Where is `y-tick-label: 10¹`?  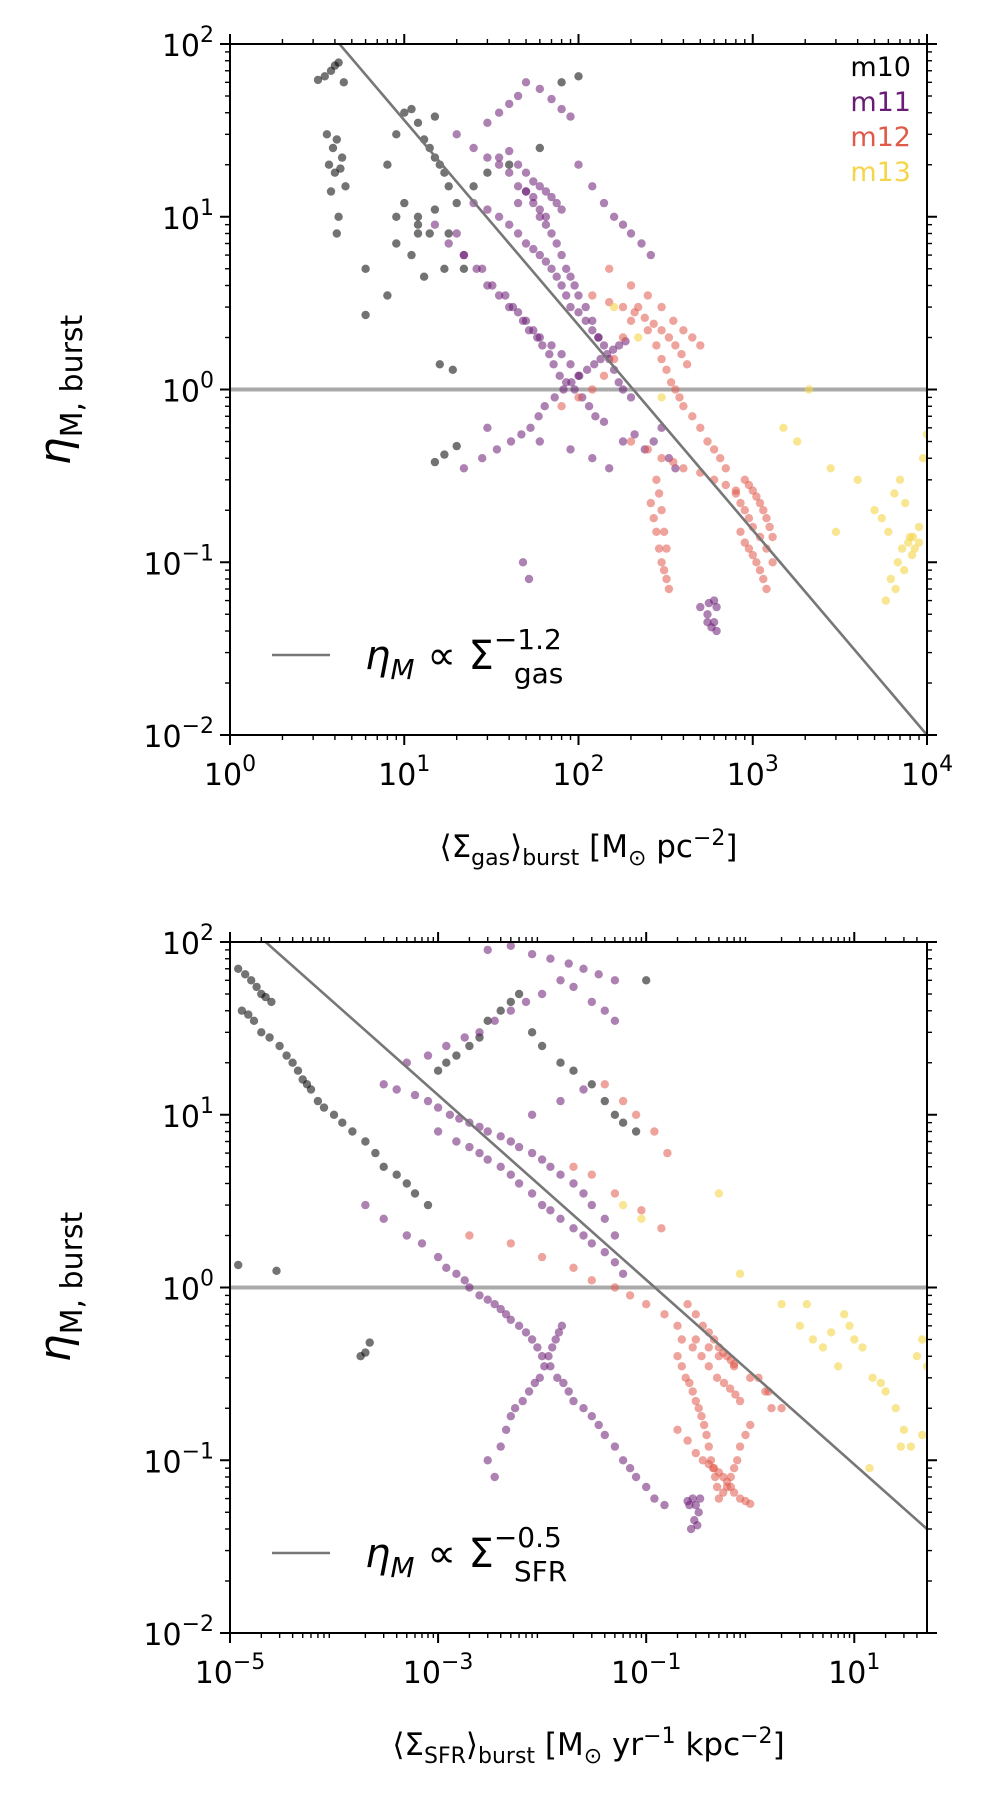 y-tick-label: 10¹ is located at coordinates (188, 216).